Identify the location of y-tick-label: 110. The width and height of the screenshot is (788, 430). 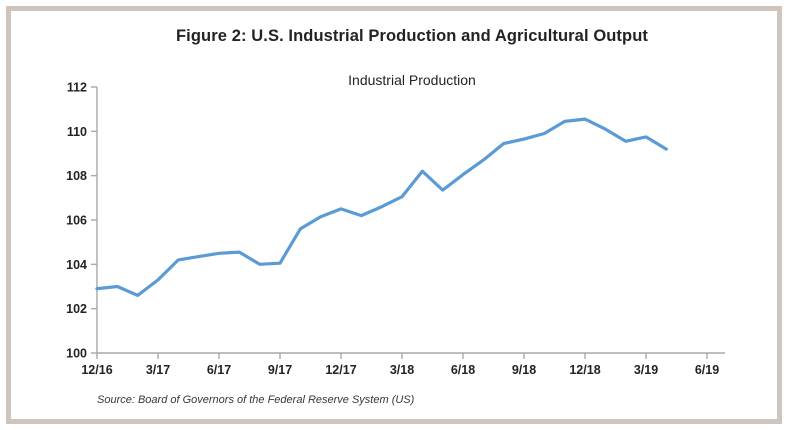
(77, 132).